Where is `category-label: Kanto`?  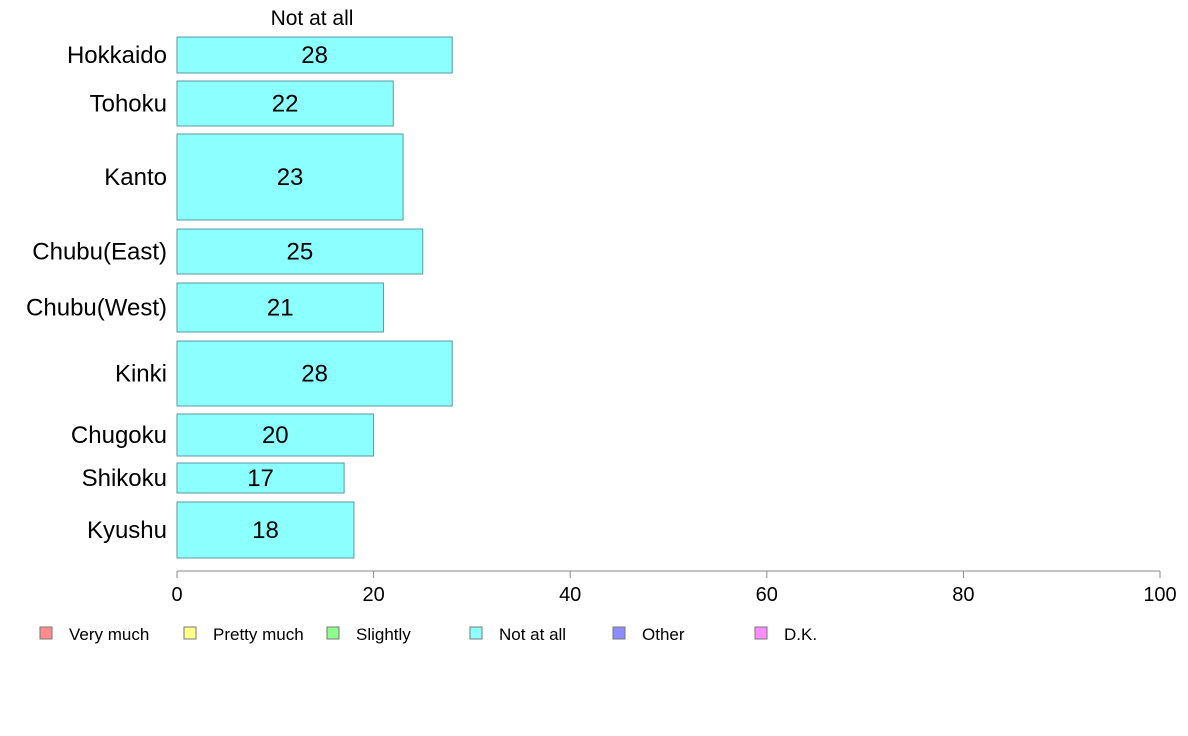
category-label: Kanto is located at coordinates (135, 177).